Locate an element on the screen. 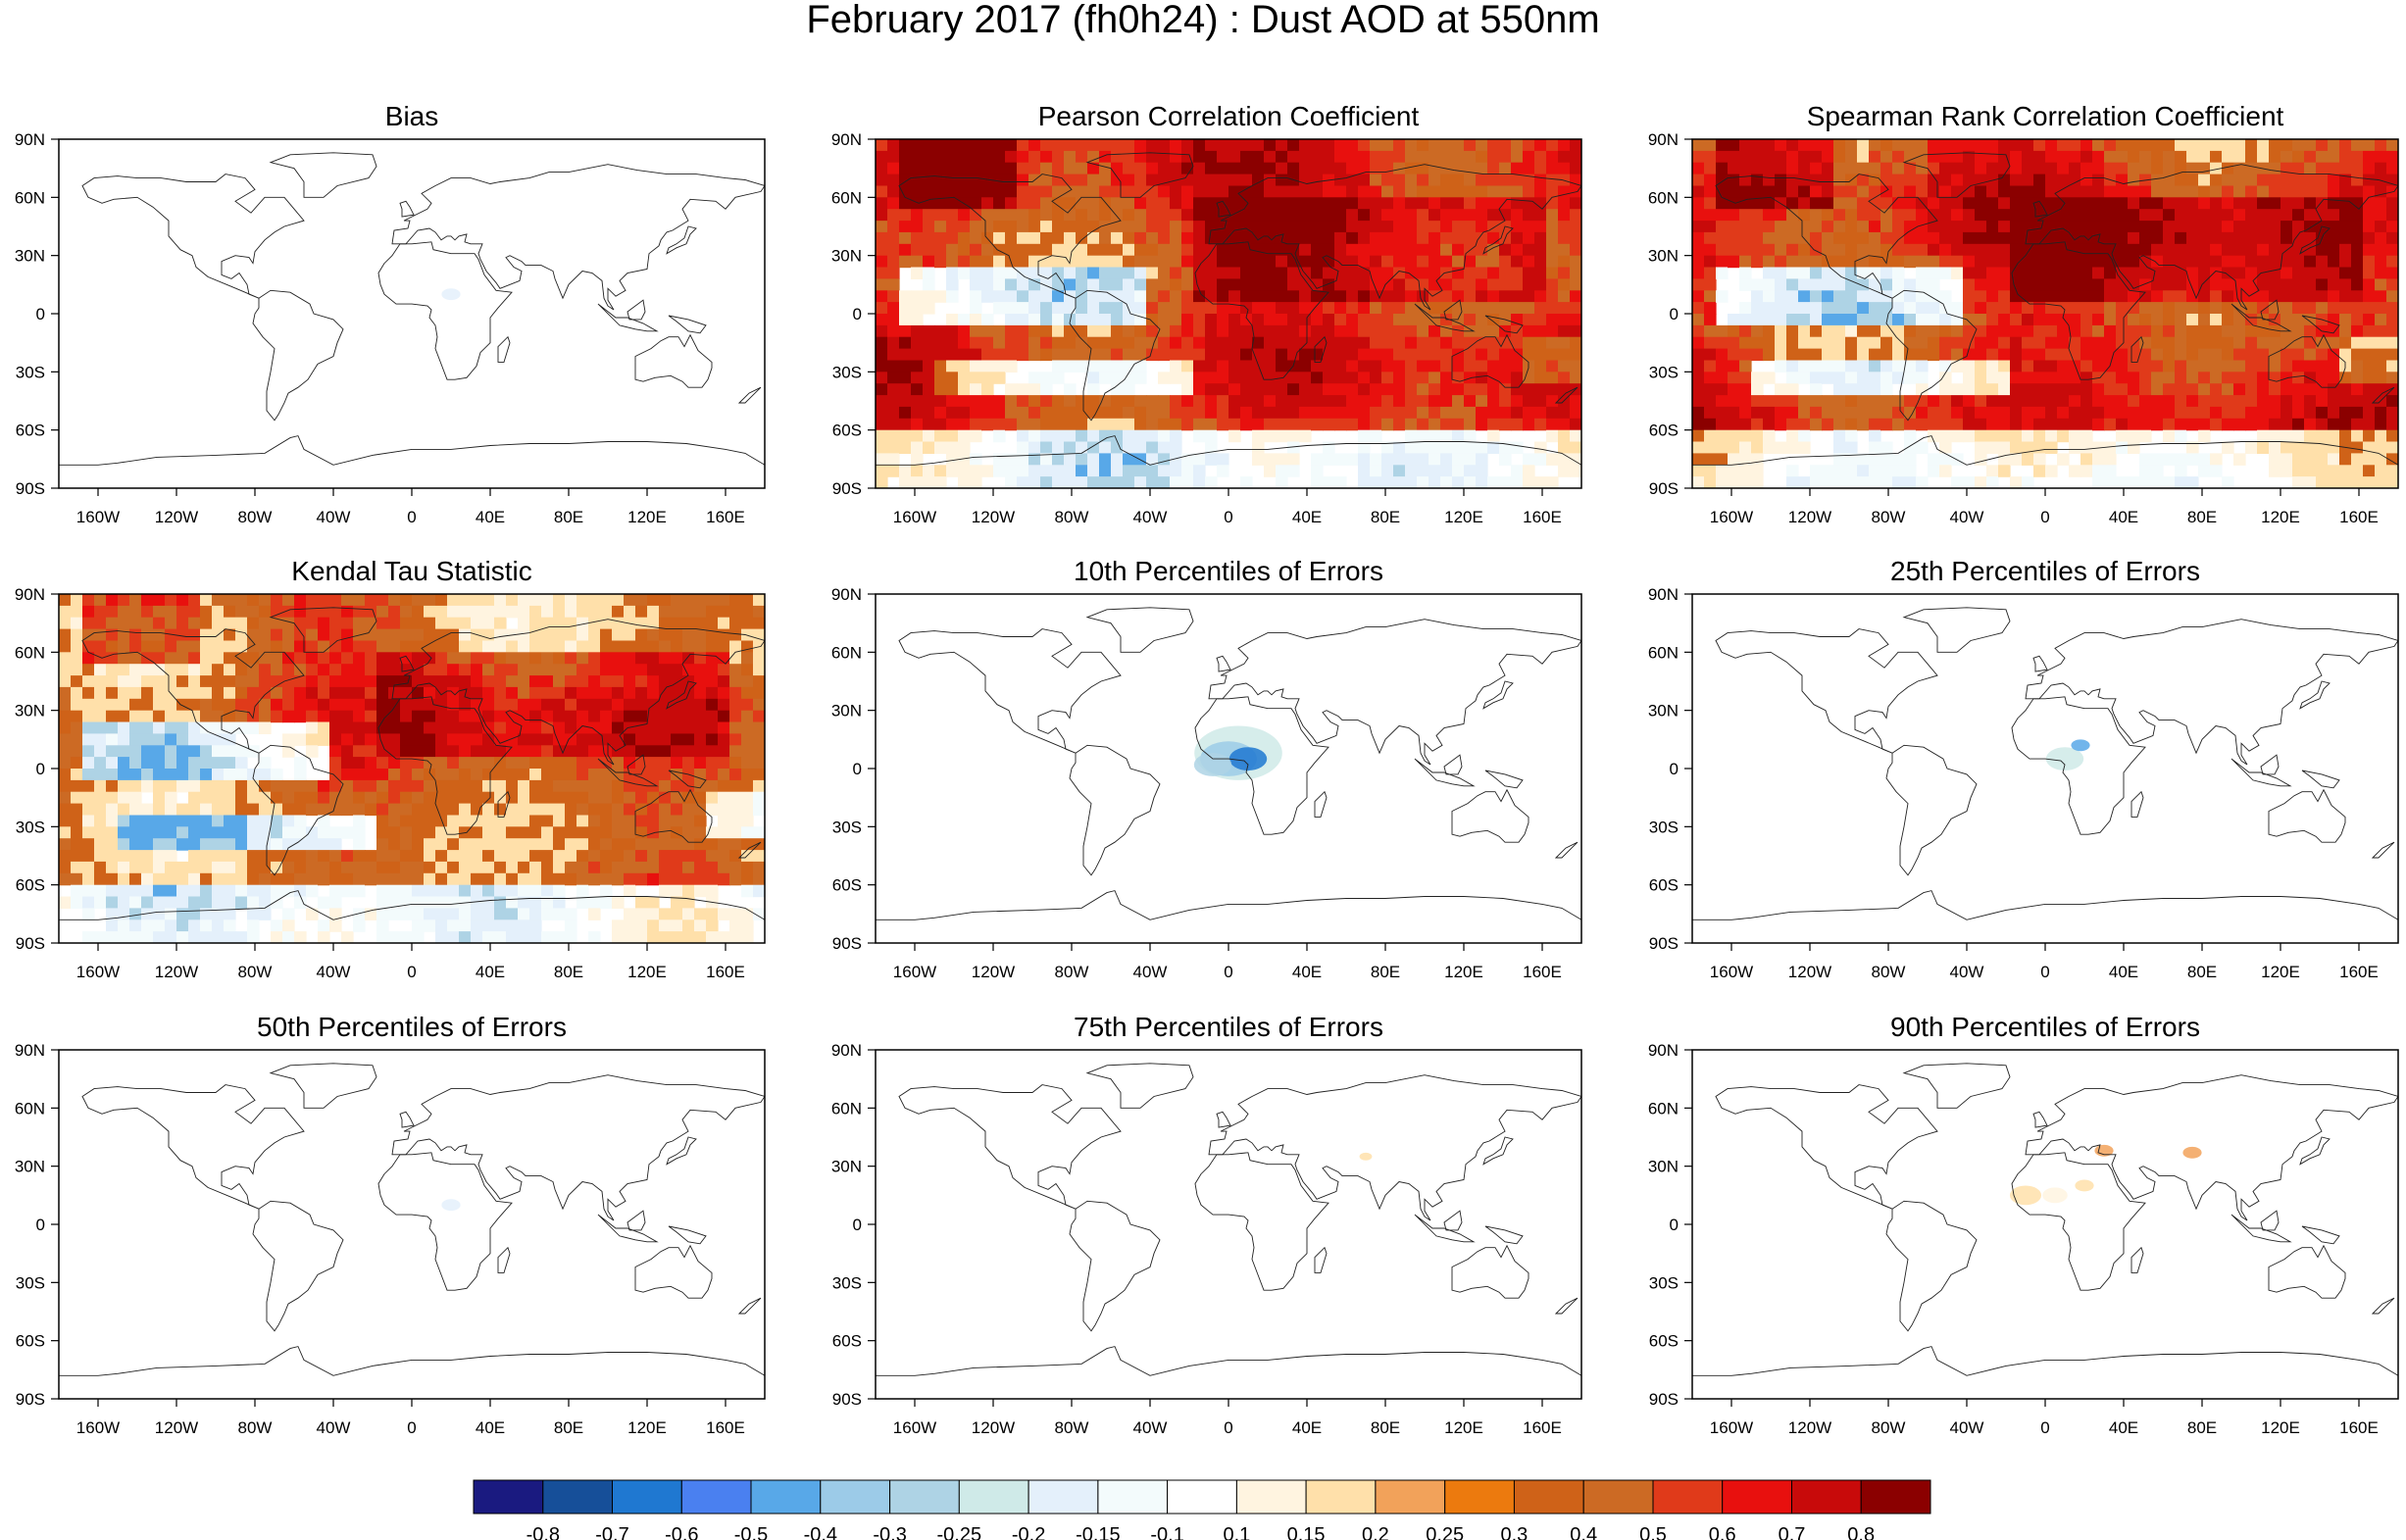 The width and height of the screenshot is (2406, 1540). colorbar-label: 0.8 is located at coordinates (1861, 1532).